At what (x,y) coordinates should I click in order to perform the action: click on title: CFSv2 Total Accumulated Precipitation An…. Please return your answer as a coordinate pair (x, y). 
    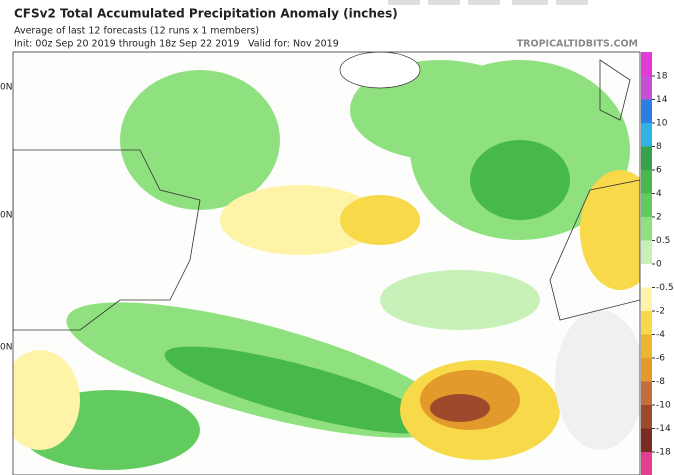
    Looking at the image, I should click on (206, 14).